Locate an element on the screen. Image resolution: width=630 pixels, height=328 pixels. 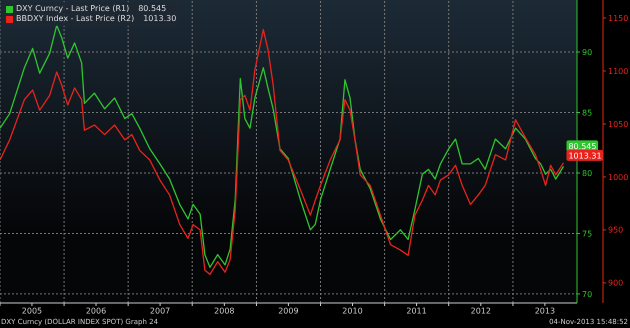
legend-label: DXY Curncy - Last Price (R1) is located at coordinates (73, 9).